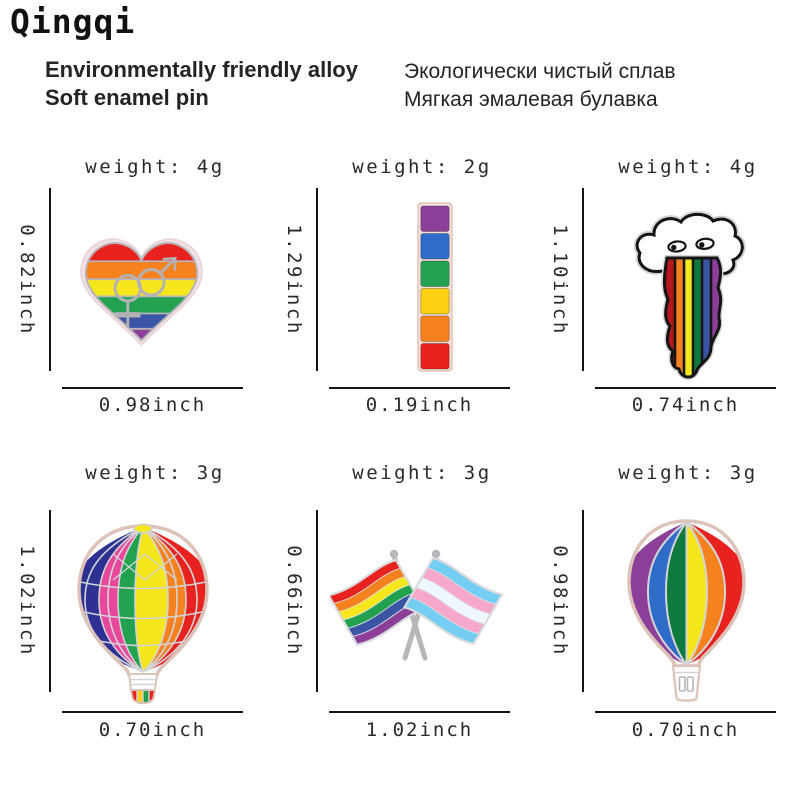 This screenshot has height=800, width=800. I want to click on basket-buckles, so click(686, 684).